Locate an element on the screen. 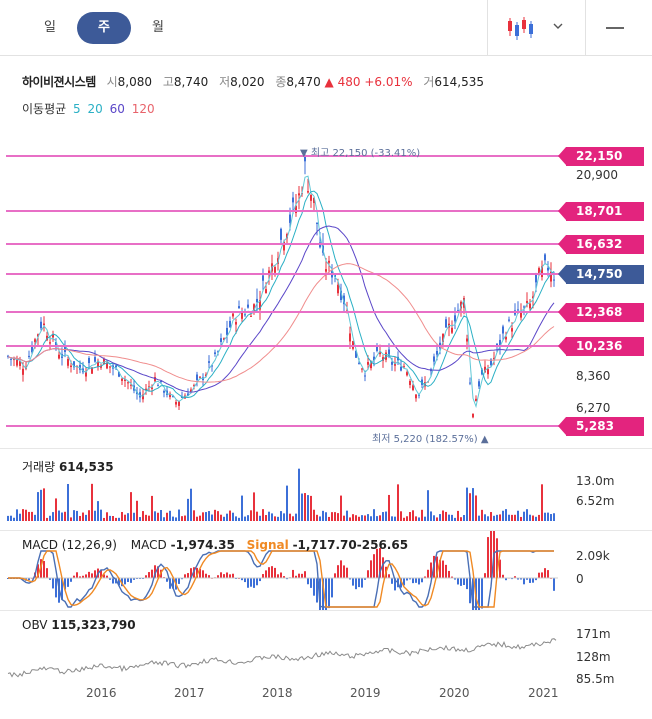  obv-line is located at coordinates (282, 658).